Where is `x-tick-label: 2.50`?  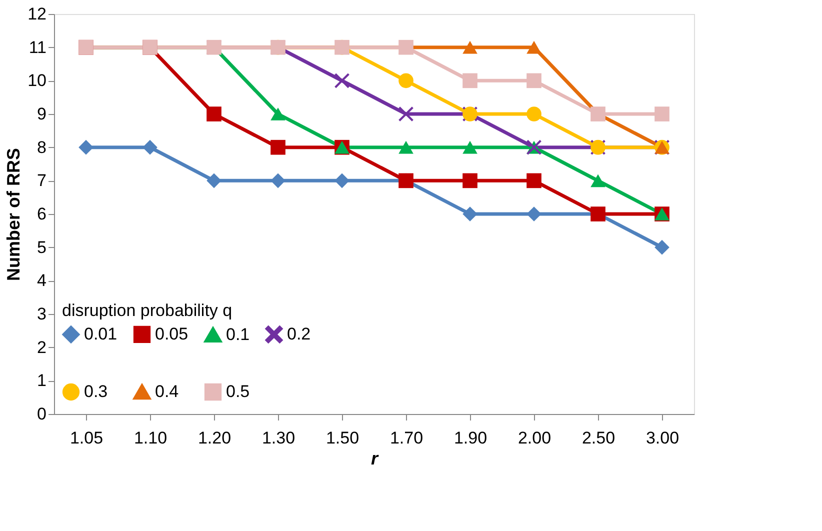
x-tick-label: 2.50 is located at coordinates (599, 438).